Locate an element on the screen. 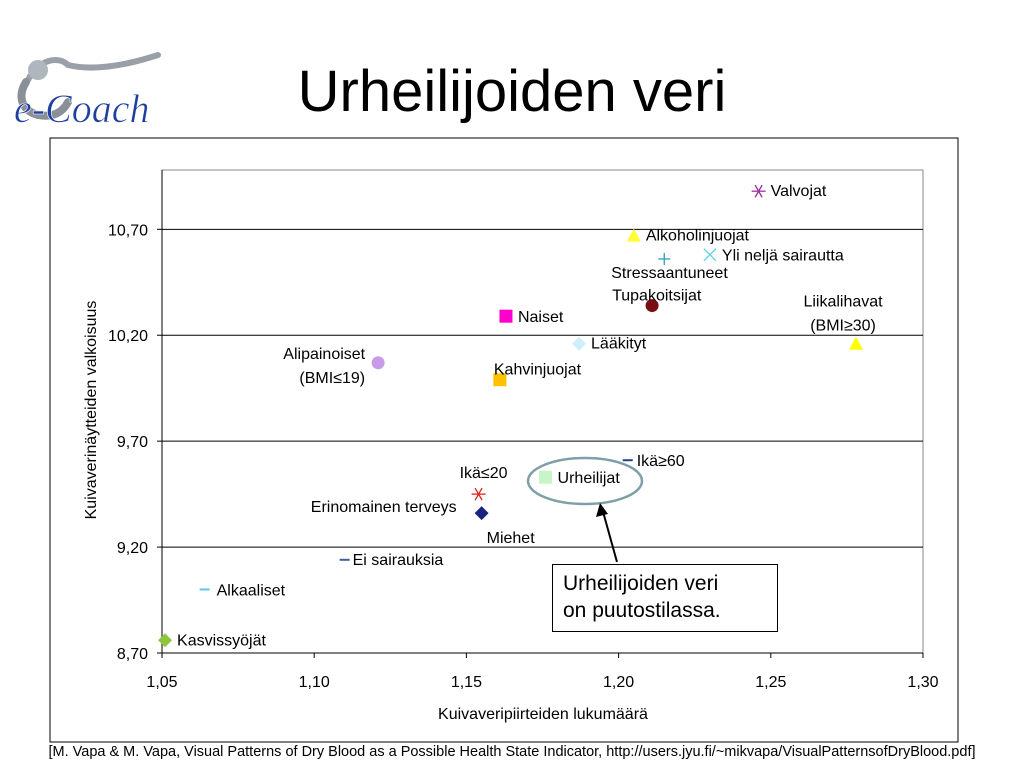  point-label: Valvojat is located at coordinates (799, 191).